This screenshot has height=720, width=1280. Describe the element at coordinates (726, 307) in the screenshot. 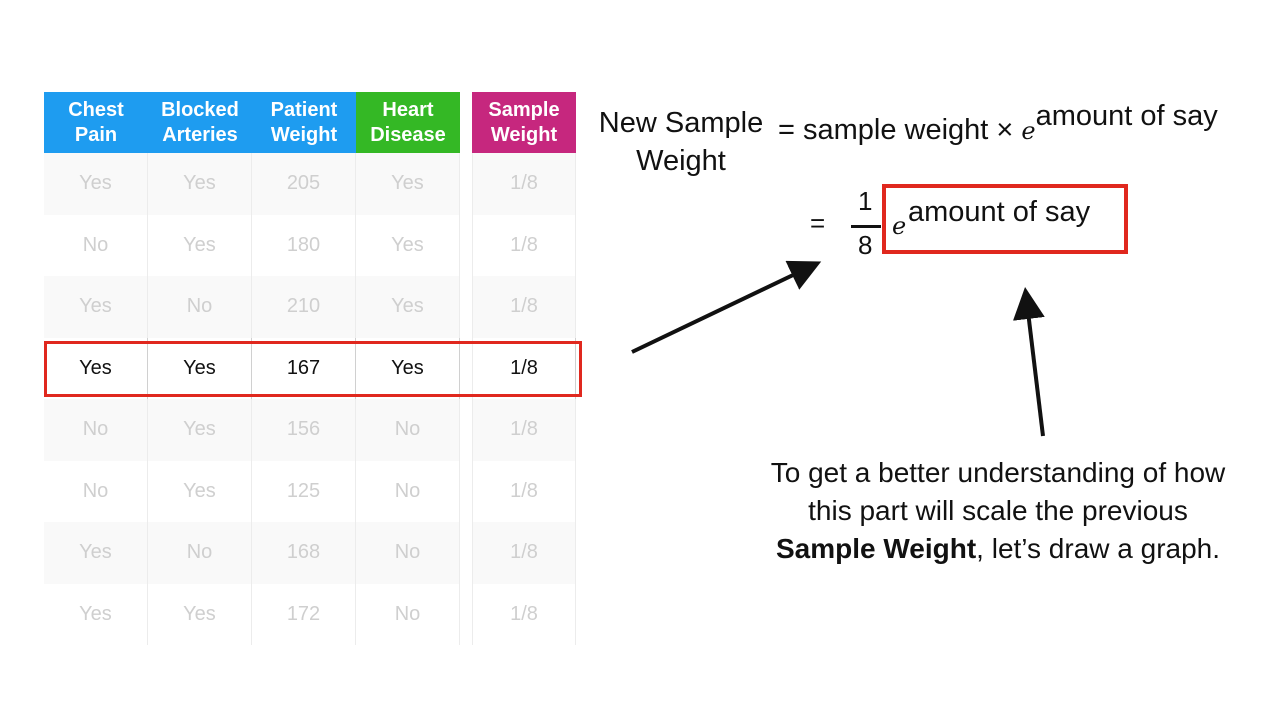

I see `arrow-to-fraction` at that location.